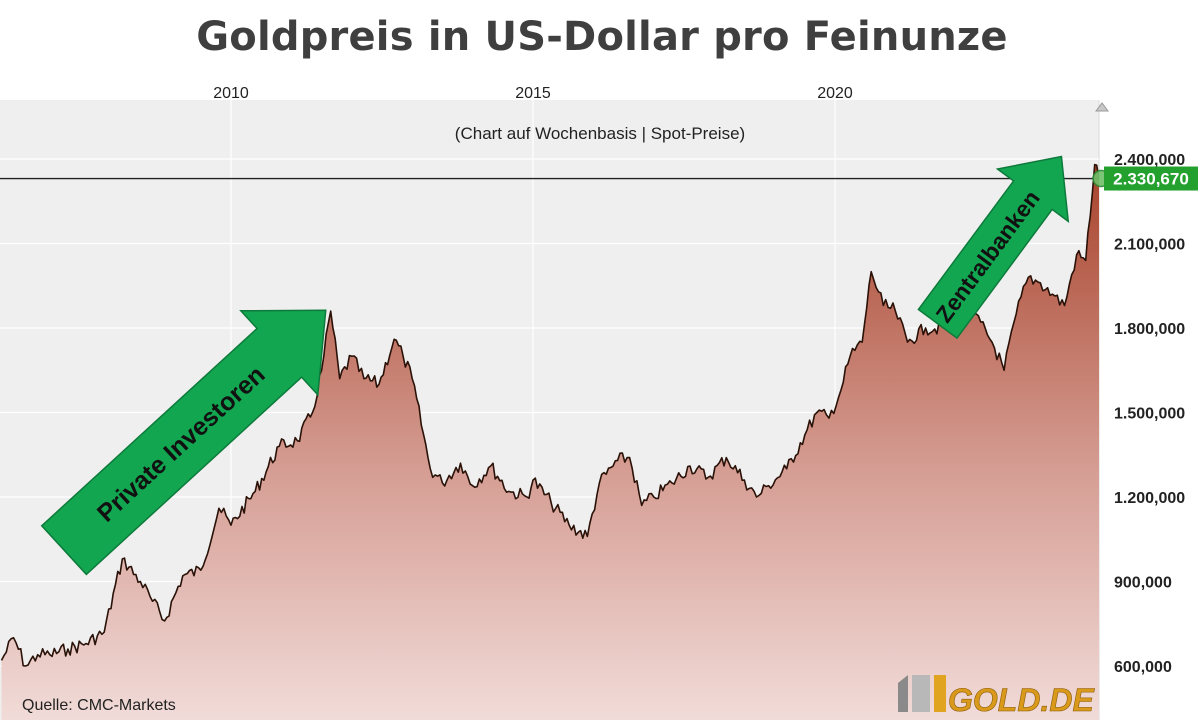  Describe the element at coordinates (1102, 107) in the screenshot. I see `axis-scroll-up-icon` at that location.